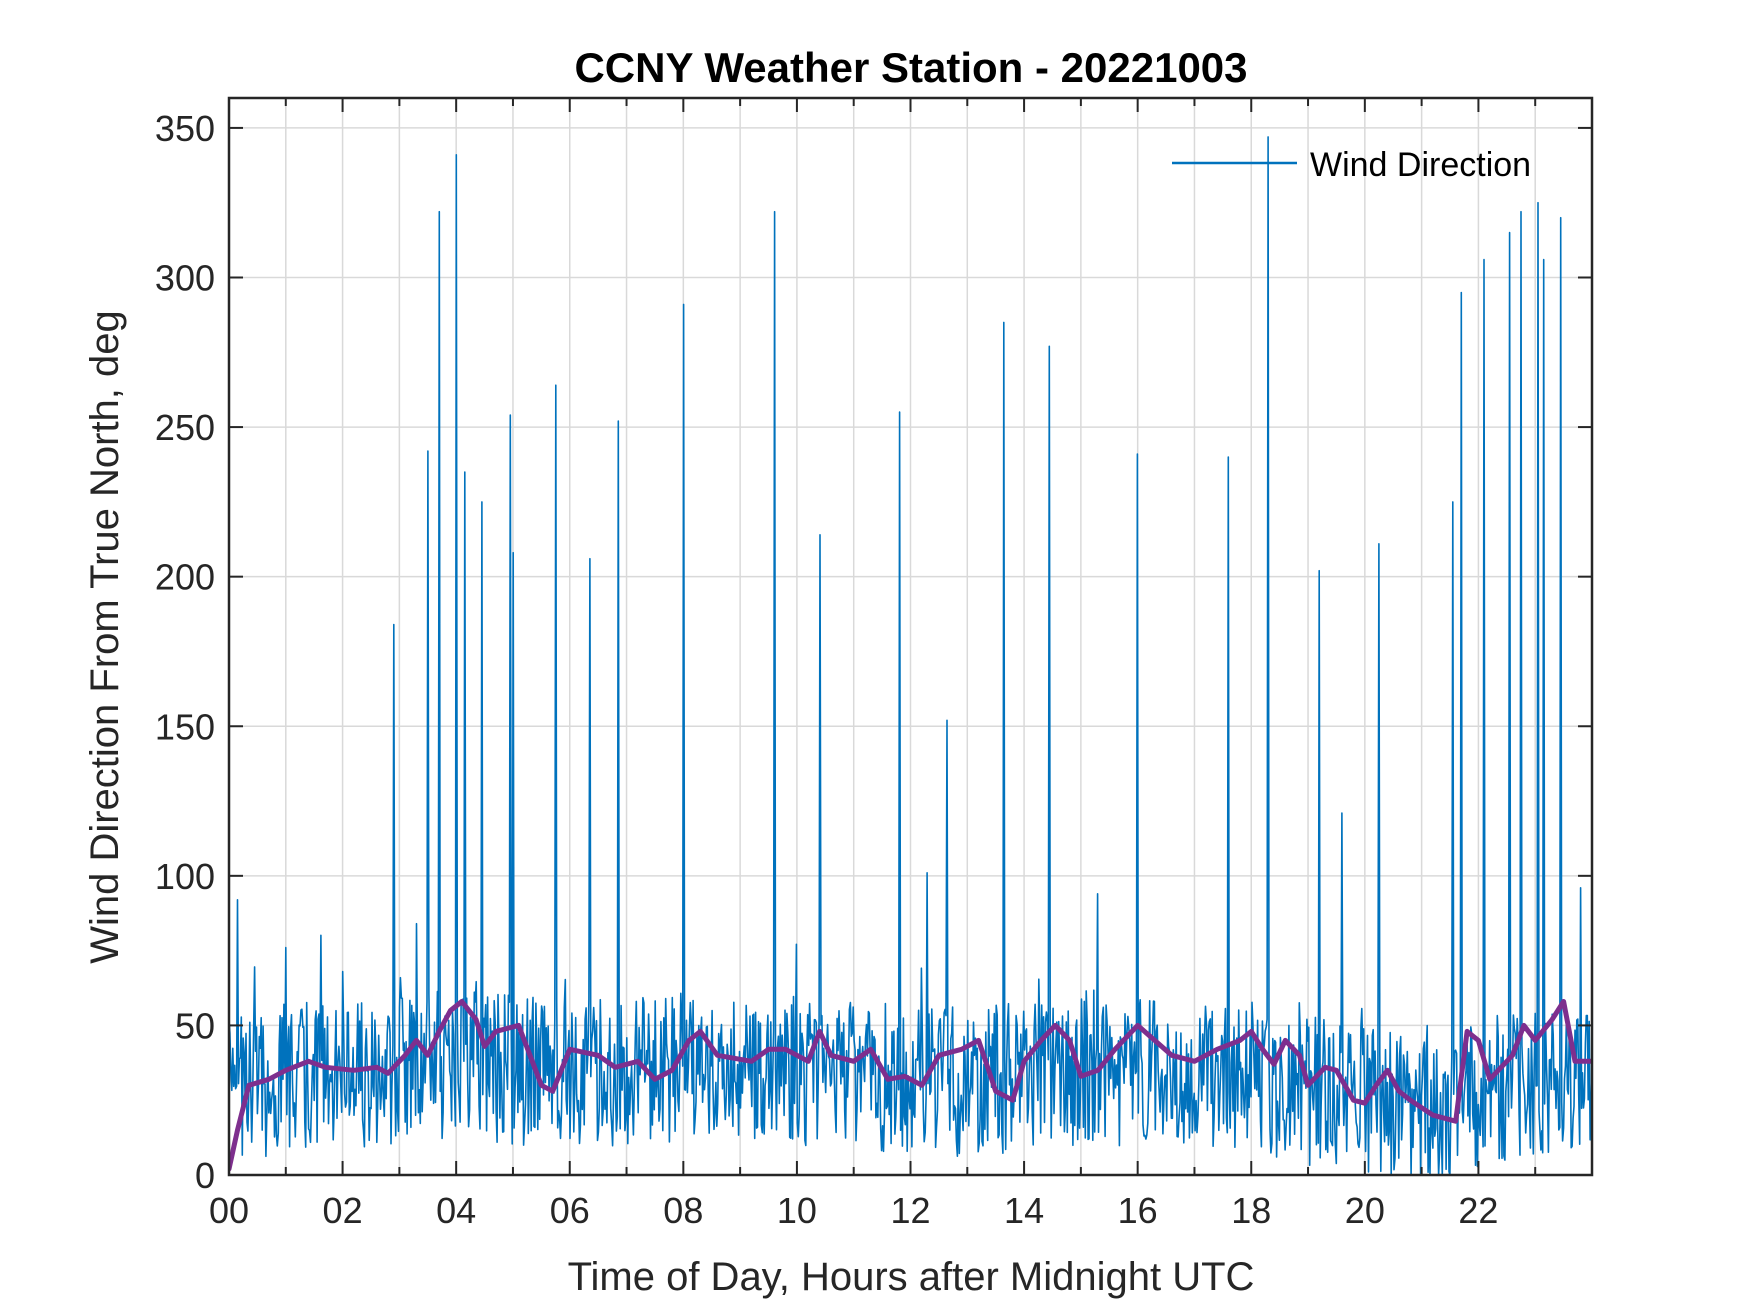  What do you see at coordinates (910, 1085) in the screenshot?
I see `running-mean-series` at bounding box center [910, 1085].